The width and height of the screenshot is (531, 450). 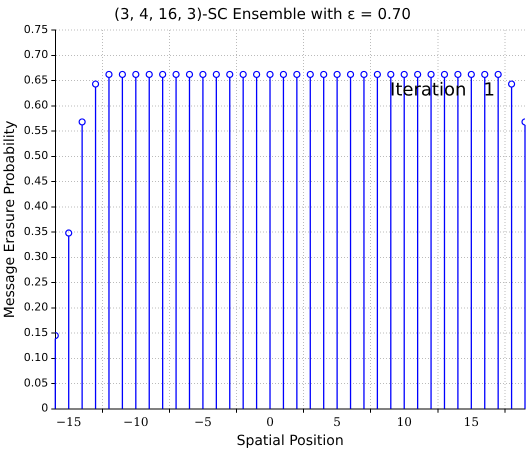 What do you see at coordinates (36, 55) in the screenshot?
I see `y-tick-label: 0.70` at bounding box center [36, 55].